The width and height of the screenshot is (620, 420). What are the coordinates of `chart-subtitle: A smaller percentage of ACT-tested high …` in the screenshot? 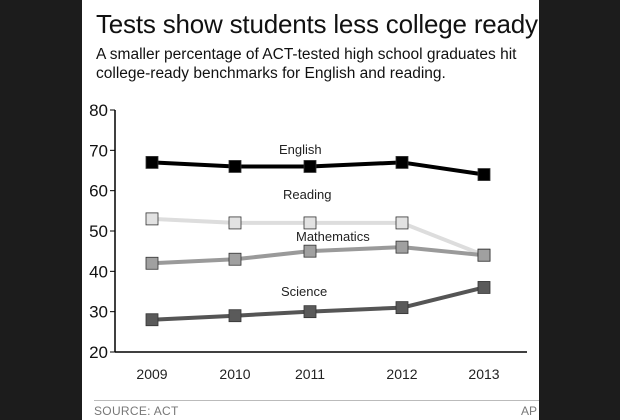 It's located at (306, 64).